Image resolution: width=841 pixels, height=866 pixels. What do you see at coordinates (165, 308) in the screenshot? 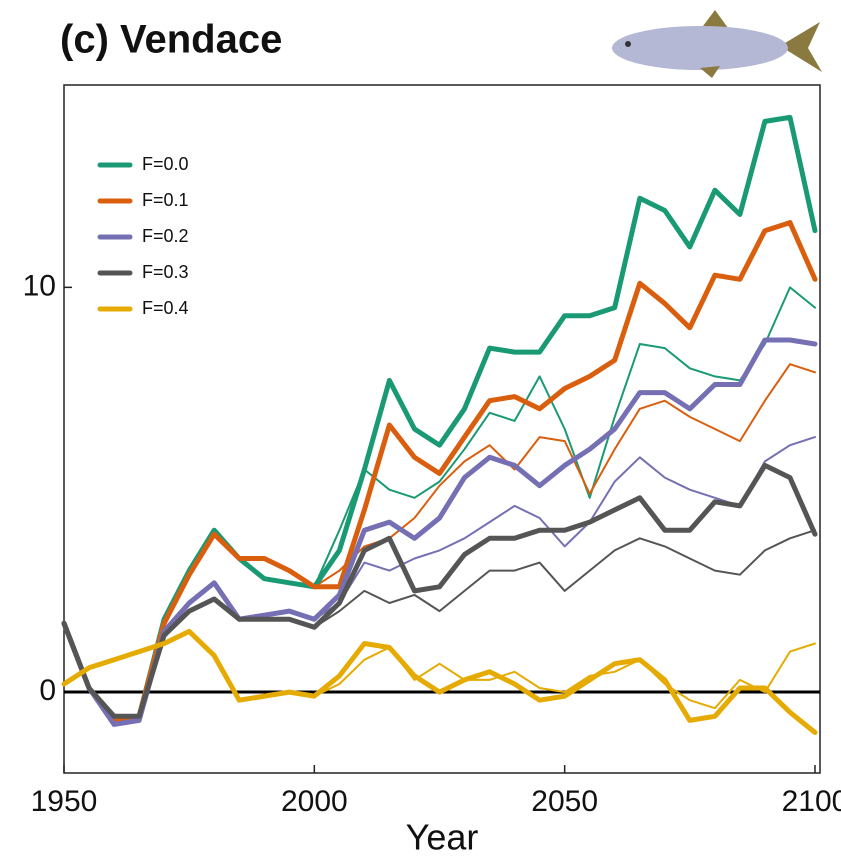
I see `legend-label: F=0.4` at bounding box center [165, 308].